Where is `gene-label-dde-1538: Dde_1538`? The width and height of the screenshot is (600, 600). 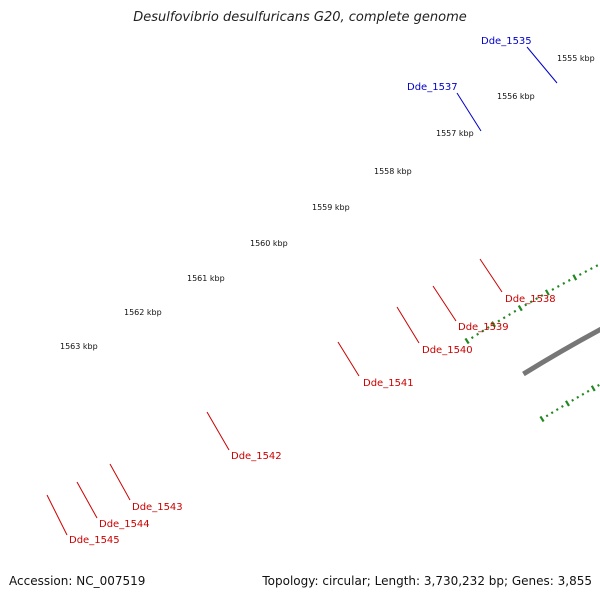 gene-label-dde-1538: Dde_1538 is located at coordinates (530, 299).